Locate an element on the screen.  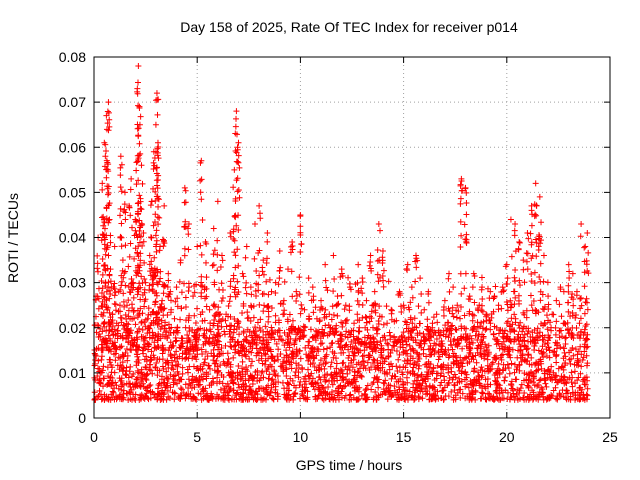
x-tick-label: 25 is located at coordinates (610, 437).